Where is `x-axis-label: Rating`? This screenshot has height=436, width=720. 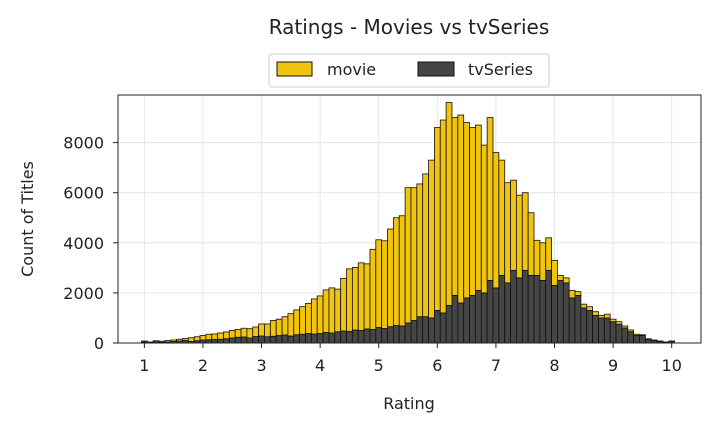
x-axis-label: Rating is located at coordinates (409, 403).